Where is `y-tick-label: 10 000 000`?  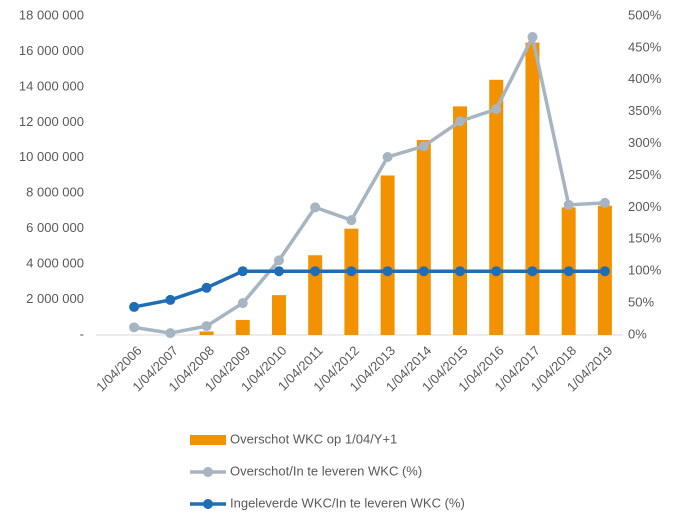
y-tick-label: 10 000 000 is located at coordinates (51, 156).